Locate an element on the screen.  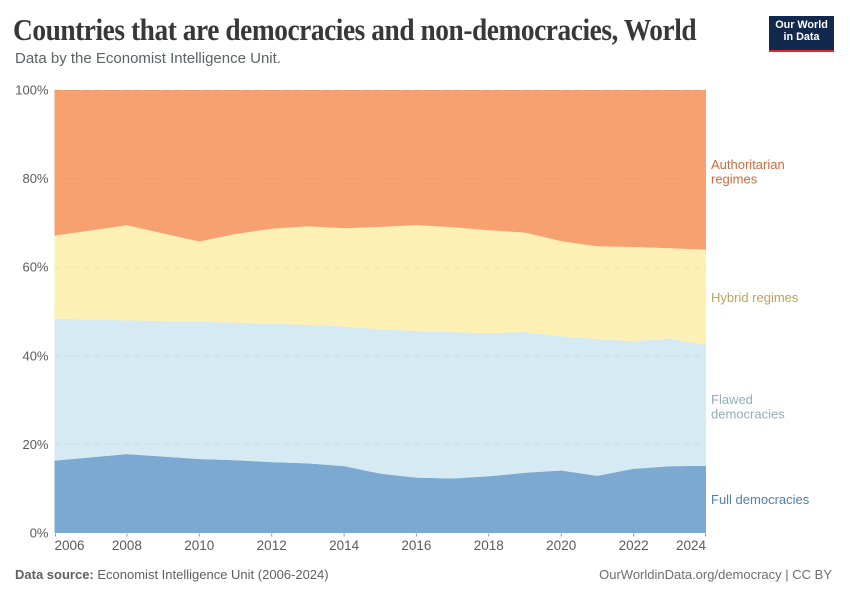
svg-text: 2018 is located at coordinates (489, 545).